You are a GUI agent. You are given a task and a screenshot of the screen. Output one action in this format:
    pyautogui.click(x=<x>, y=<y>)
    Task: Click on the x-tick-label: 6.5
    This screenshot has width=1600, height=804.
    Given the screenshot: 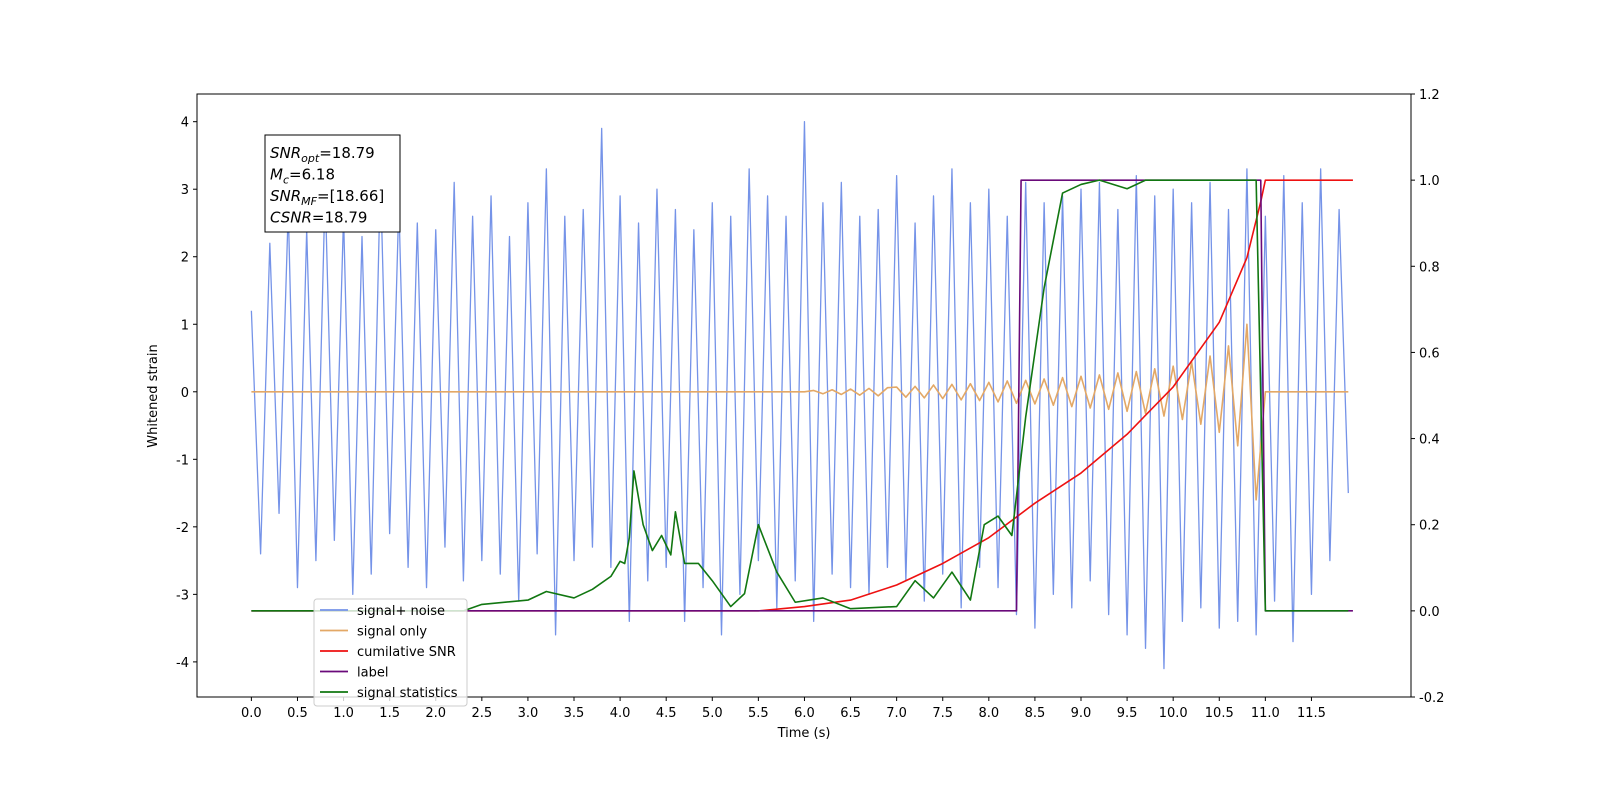 What is the action you would take?
    pyautogui.click(x=850, y=713)
    